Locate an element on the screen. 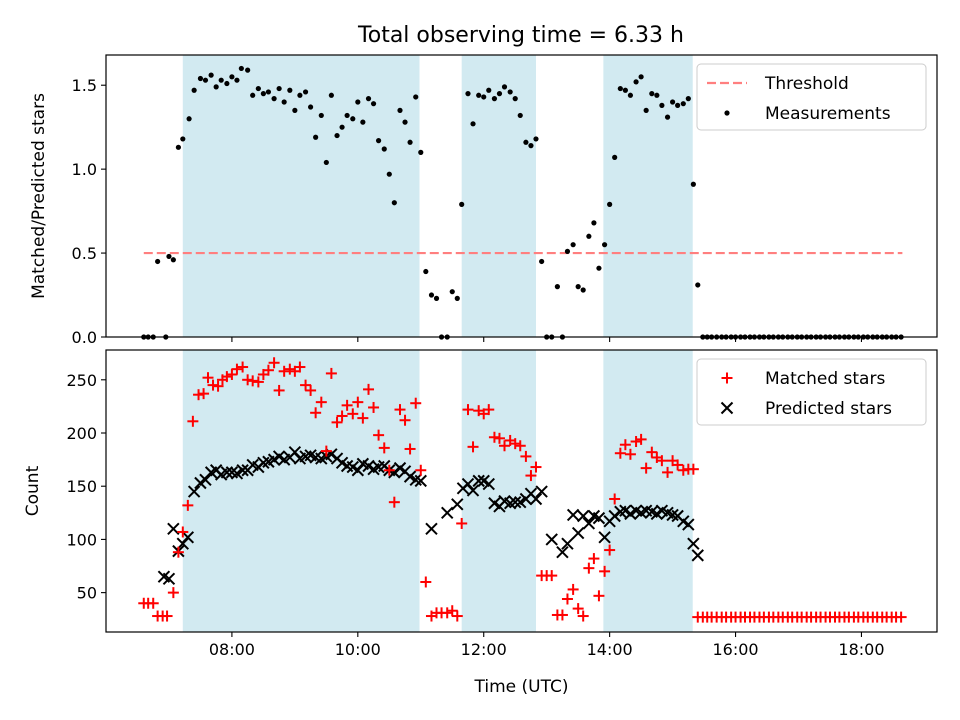 Image resolution: width=960 pixels, height=720 pixels. legend-label: Threshold is located at coordinates (806, 84).